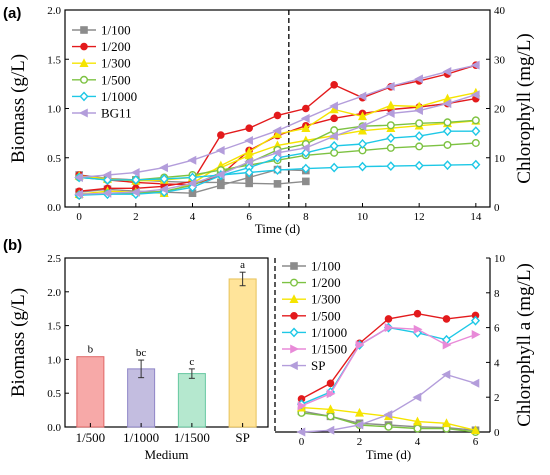 The width and height of the screenshot is (550, 475). What do you see at coordinates (329, 349) in the screenshot?
I see `legend-label: 1/1500` at bounding box center [329, 349].